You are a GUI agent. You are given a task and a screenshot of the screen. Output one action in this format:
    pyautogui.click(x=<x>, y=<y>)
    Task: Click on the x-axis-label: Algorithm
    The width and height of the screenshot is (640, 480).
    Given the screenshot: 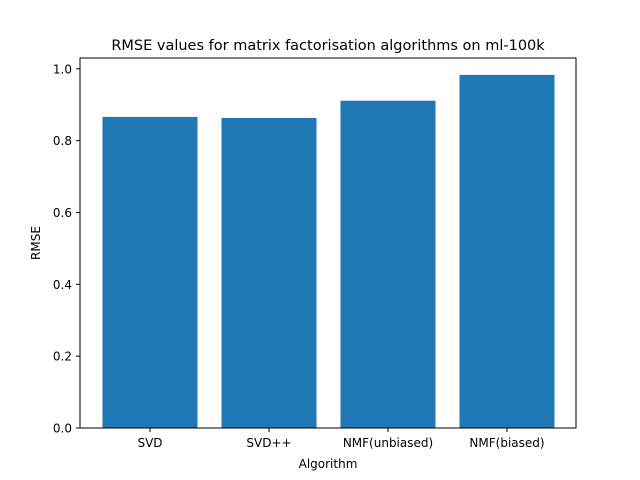 What is the action you would take?
    pyautogui.click(x=328, y=464)
    